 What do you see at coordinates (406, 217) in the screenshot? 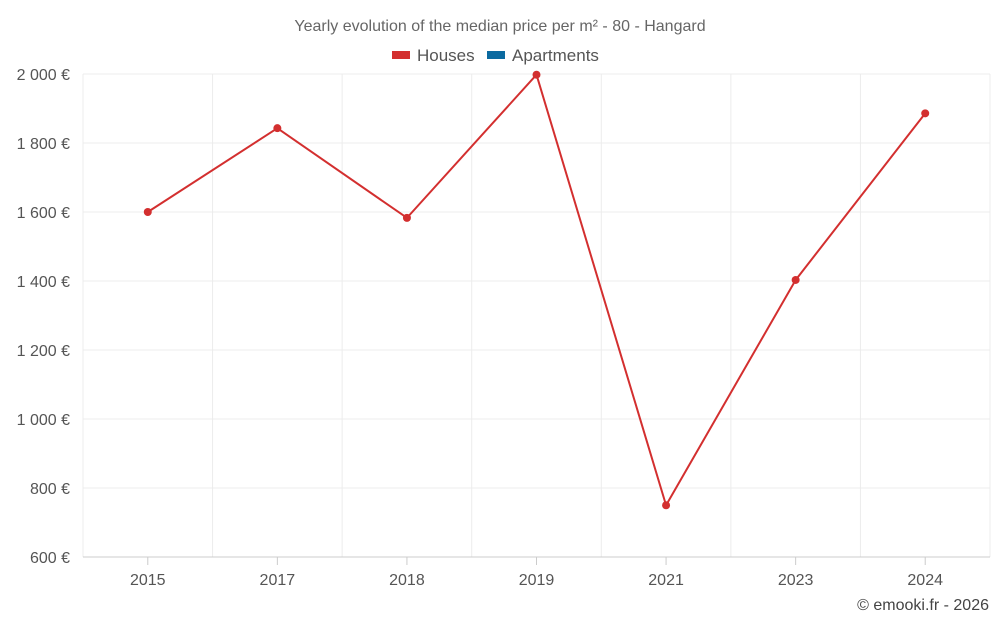
I see `data-point-houses-2018` at bounding box center [406, 217].